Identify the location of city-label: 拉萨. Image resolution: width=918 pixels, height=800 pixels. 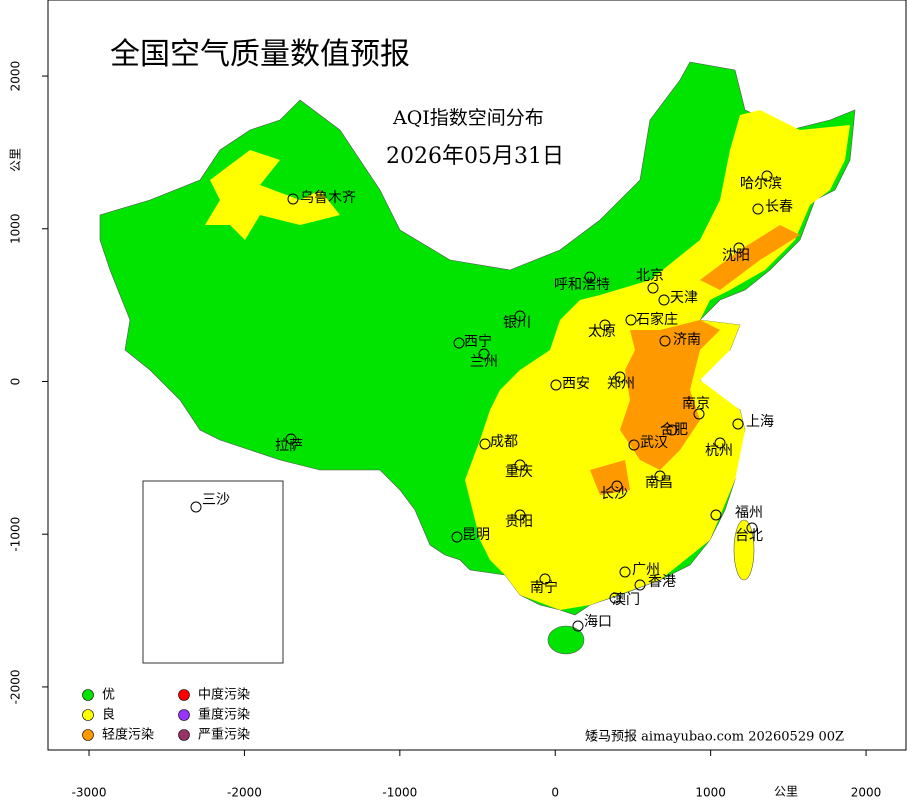
(289, 446).